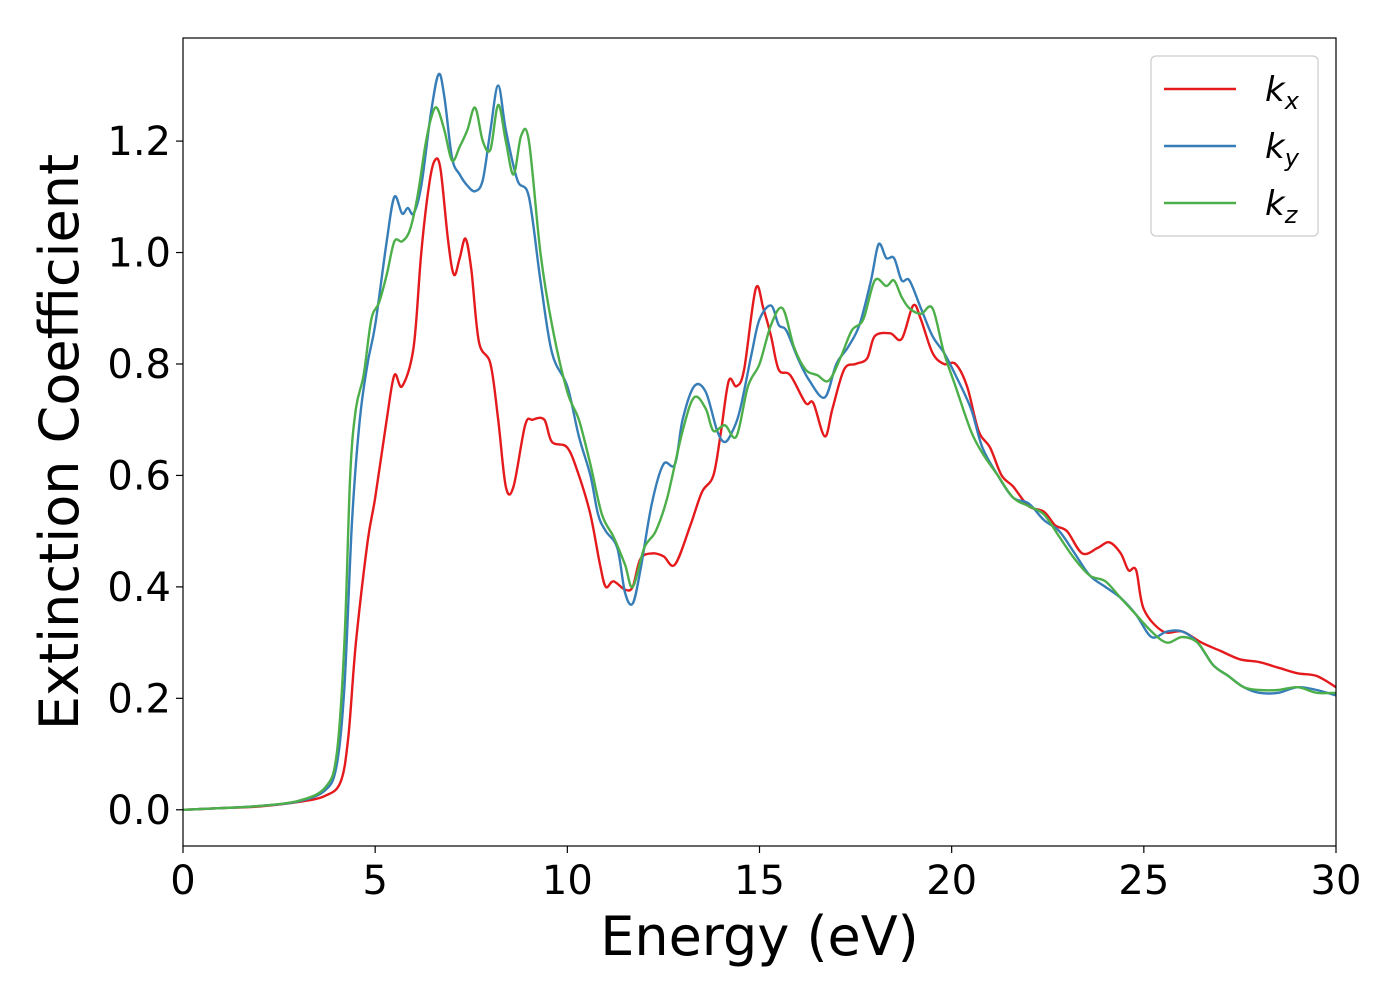  I want to click on legend-label: ky, so click(1282, 149).